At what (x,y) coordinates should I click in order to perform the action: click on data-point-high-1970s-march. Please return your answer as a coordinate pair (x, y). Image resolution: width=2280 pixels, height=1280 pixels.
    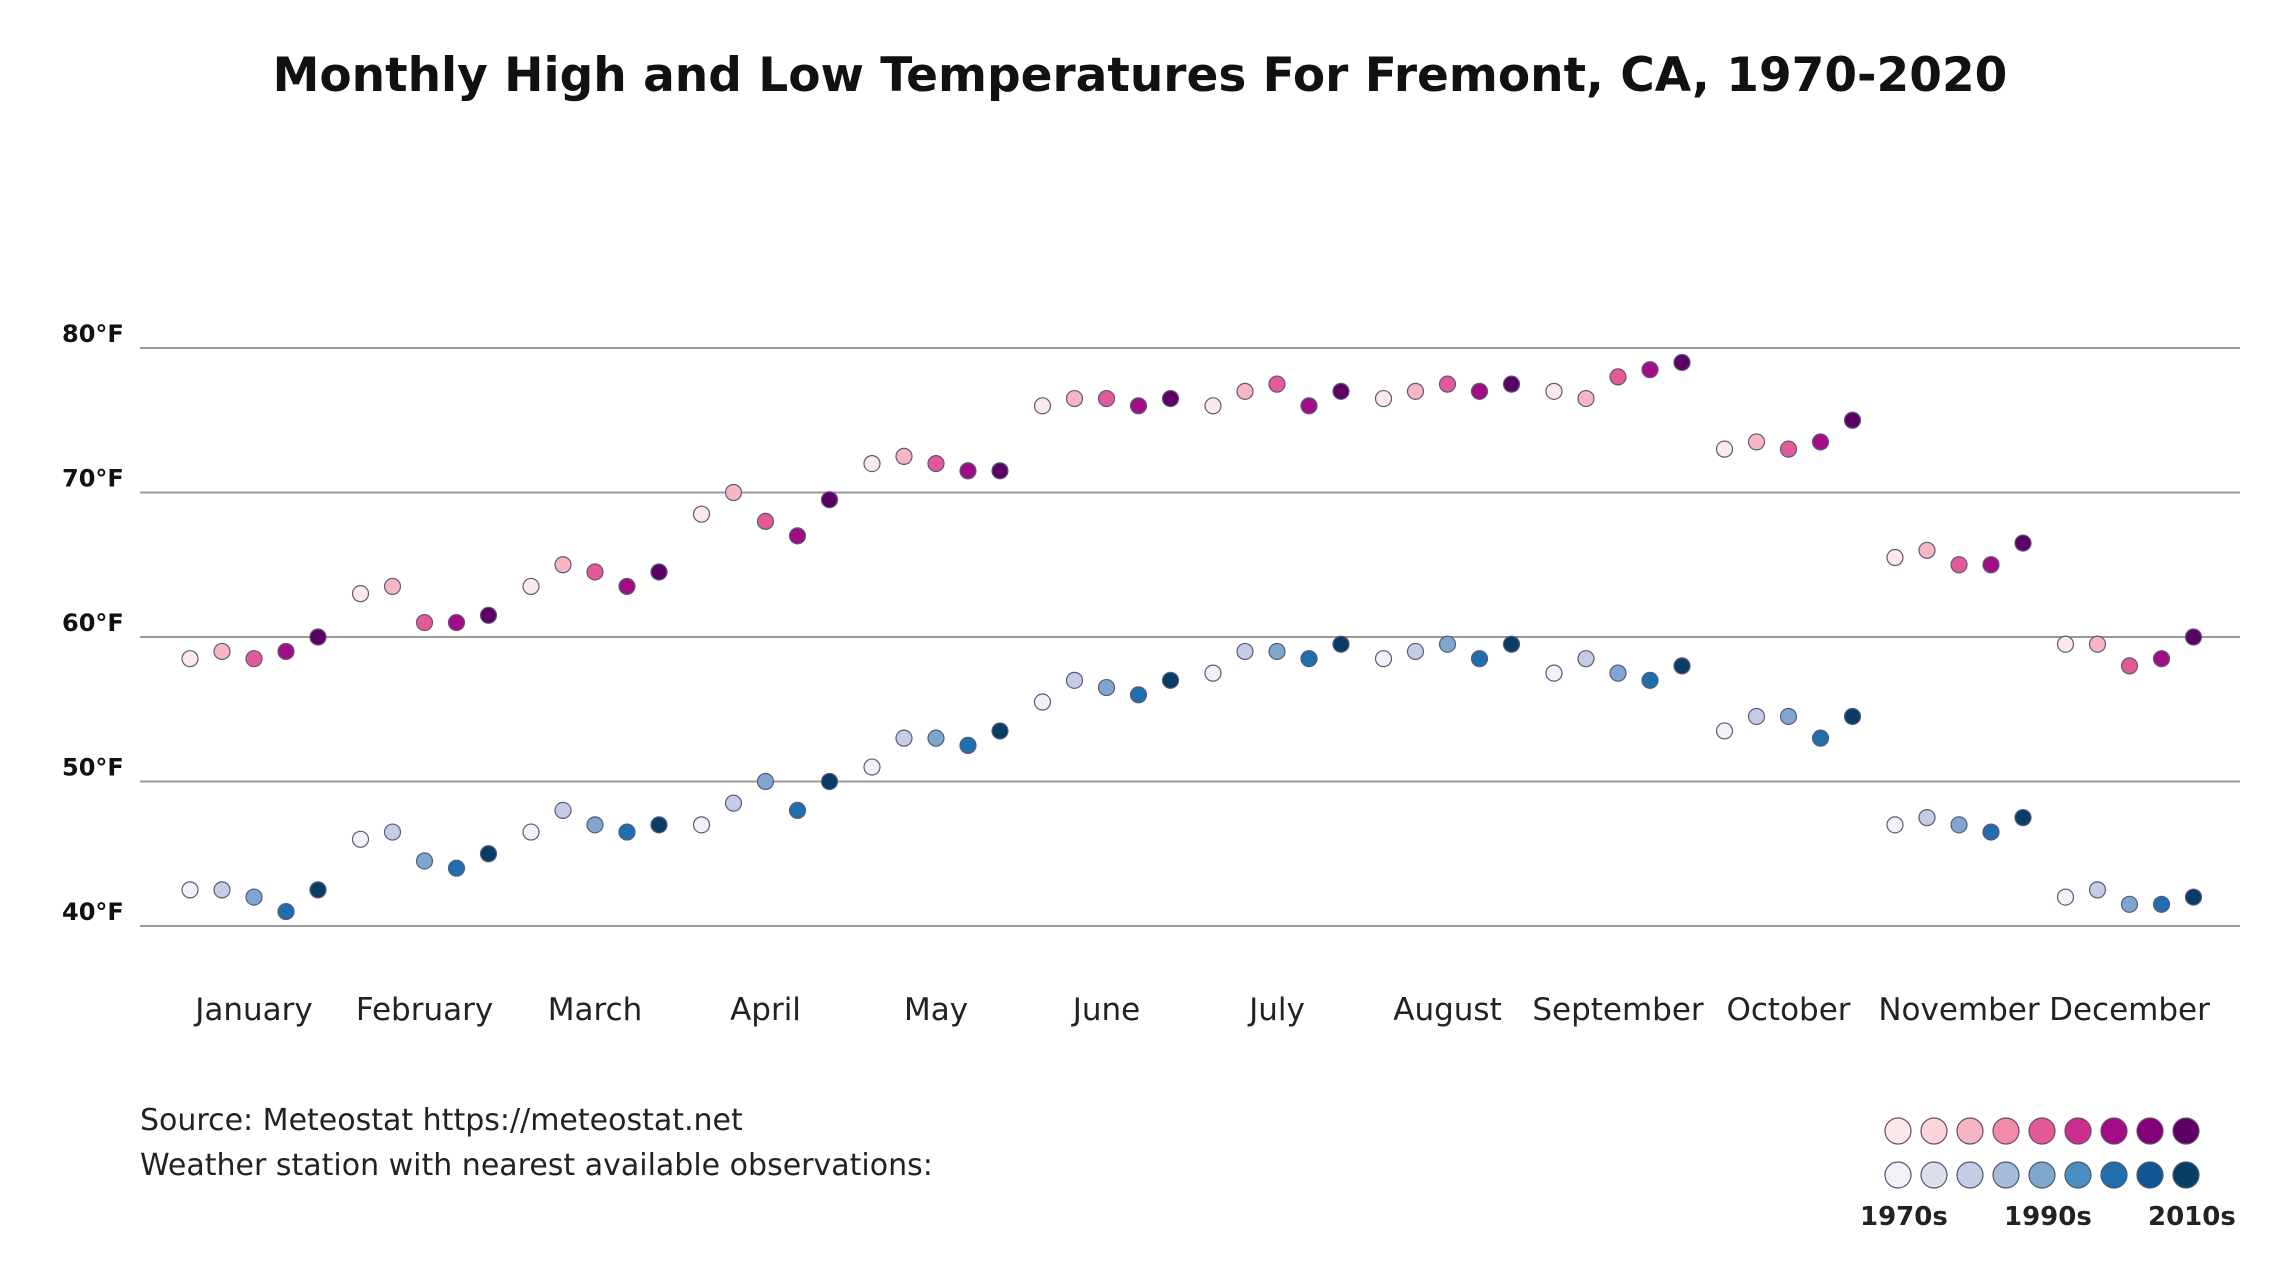
    Looking at the image, I should click on (531, 586).